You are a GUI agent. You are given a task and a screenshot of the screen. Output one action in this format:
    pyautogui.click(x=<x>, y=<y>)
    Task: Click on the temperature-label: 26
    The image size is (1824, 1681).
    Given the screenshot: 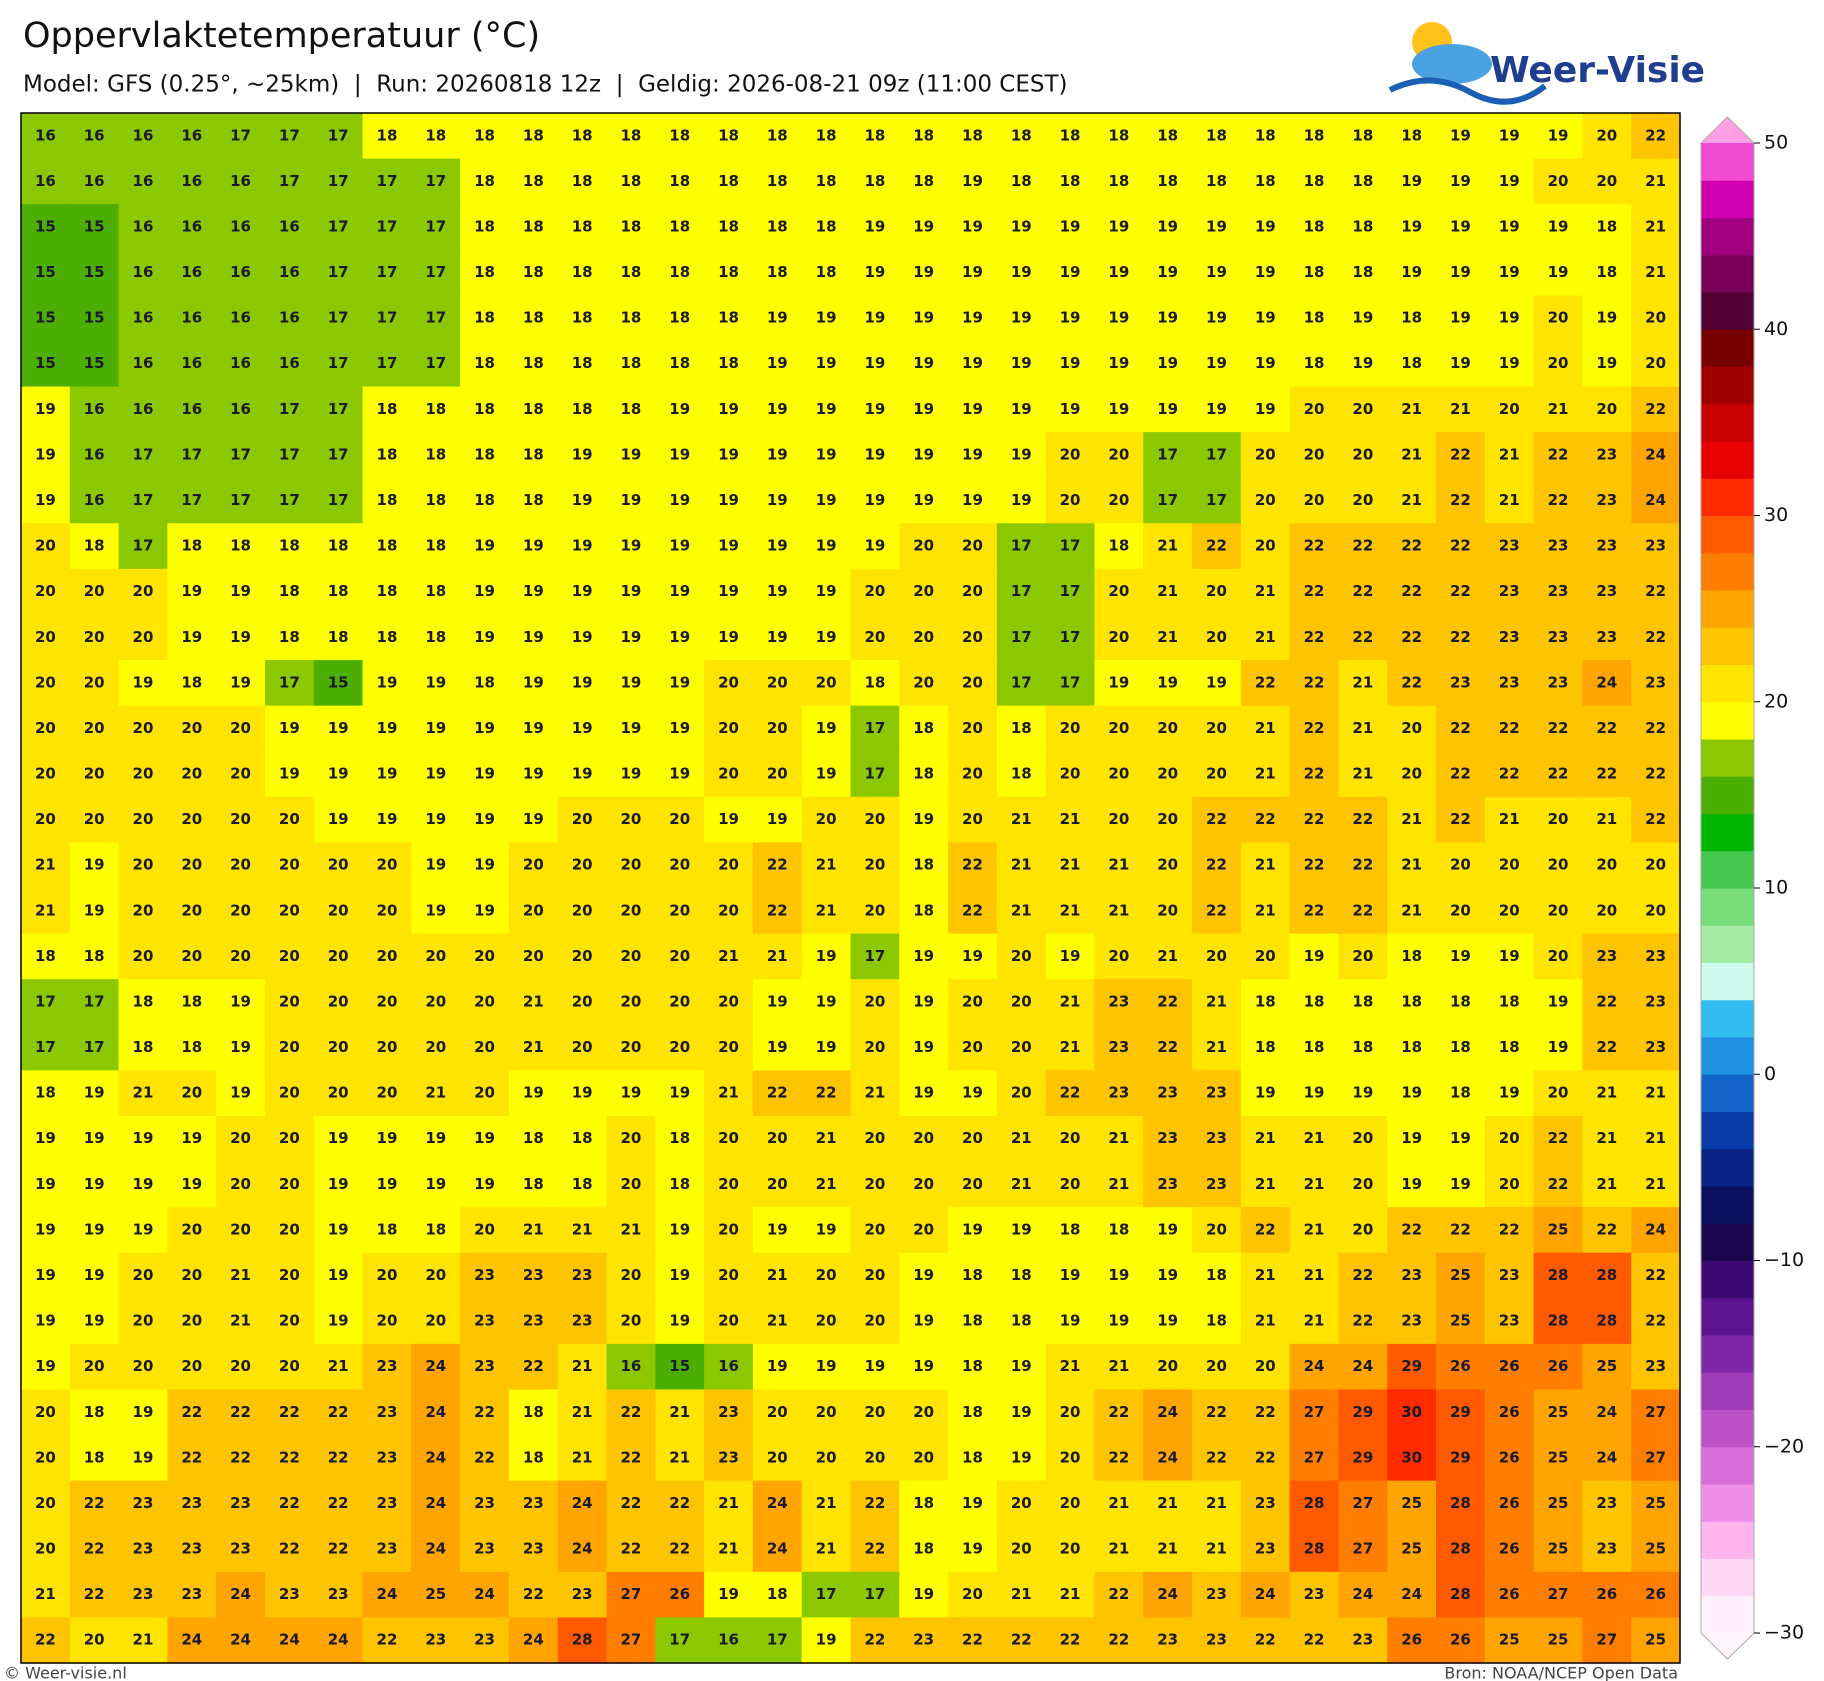 What is the action you would take?
    pyautogui.click(x=1509, y=1412)
    